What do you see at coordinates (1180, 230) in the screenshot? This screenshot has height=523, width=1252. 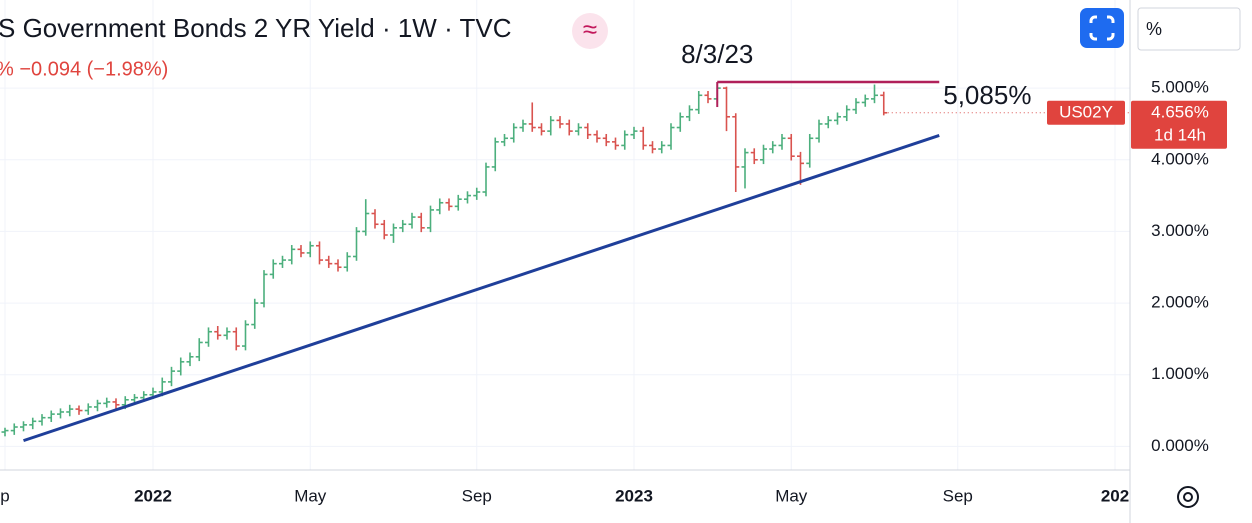 I see `y-tick-label: 3.000%` at bounding box center [1180, 230].